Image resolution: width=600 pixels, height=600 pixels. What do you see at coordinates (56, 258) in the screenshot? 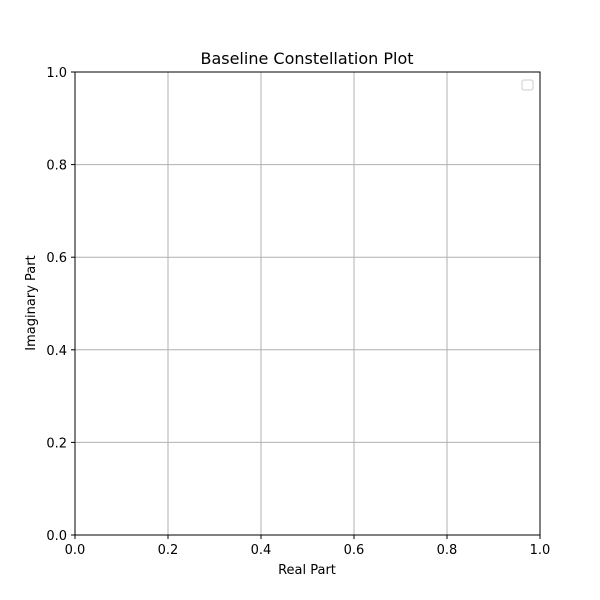
I see `y-tick-label: 0.6` at bounding box center [56, 258].